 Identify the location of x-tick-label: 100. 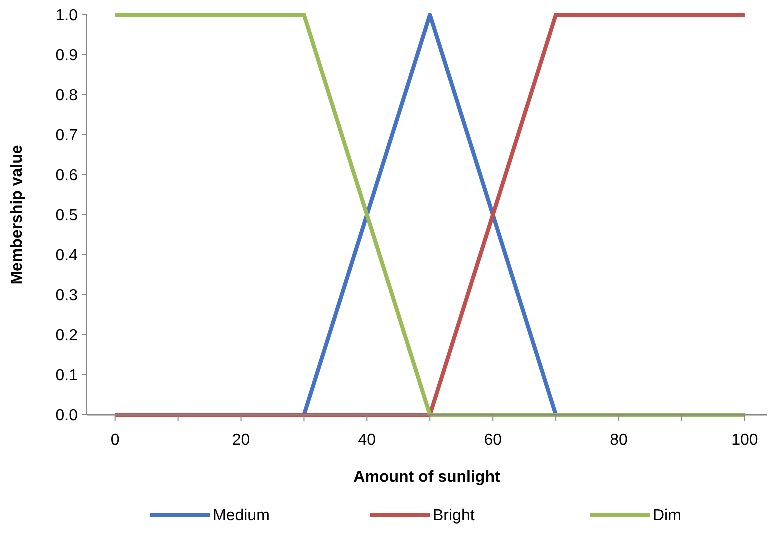
(745, 440).